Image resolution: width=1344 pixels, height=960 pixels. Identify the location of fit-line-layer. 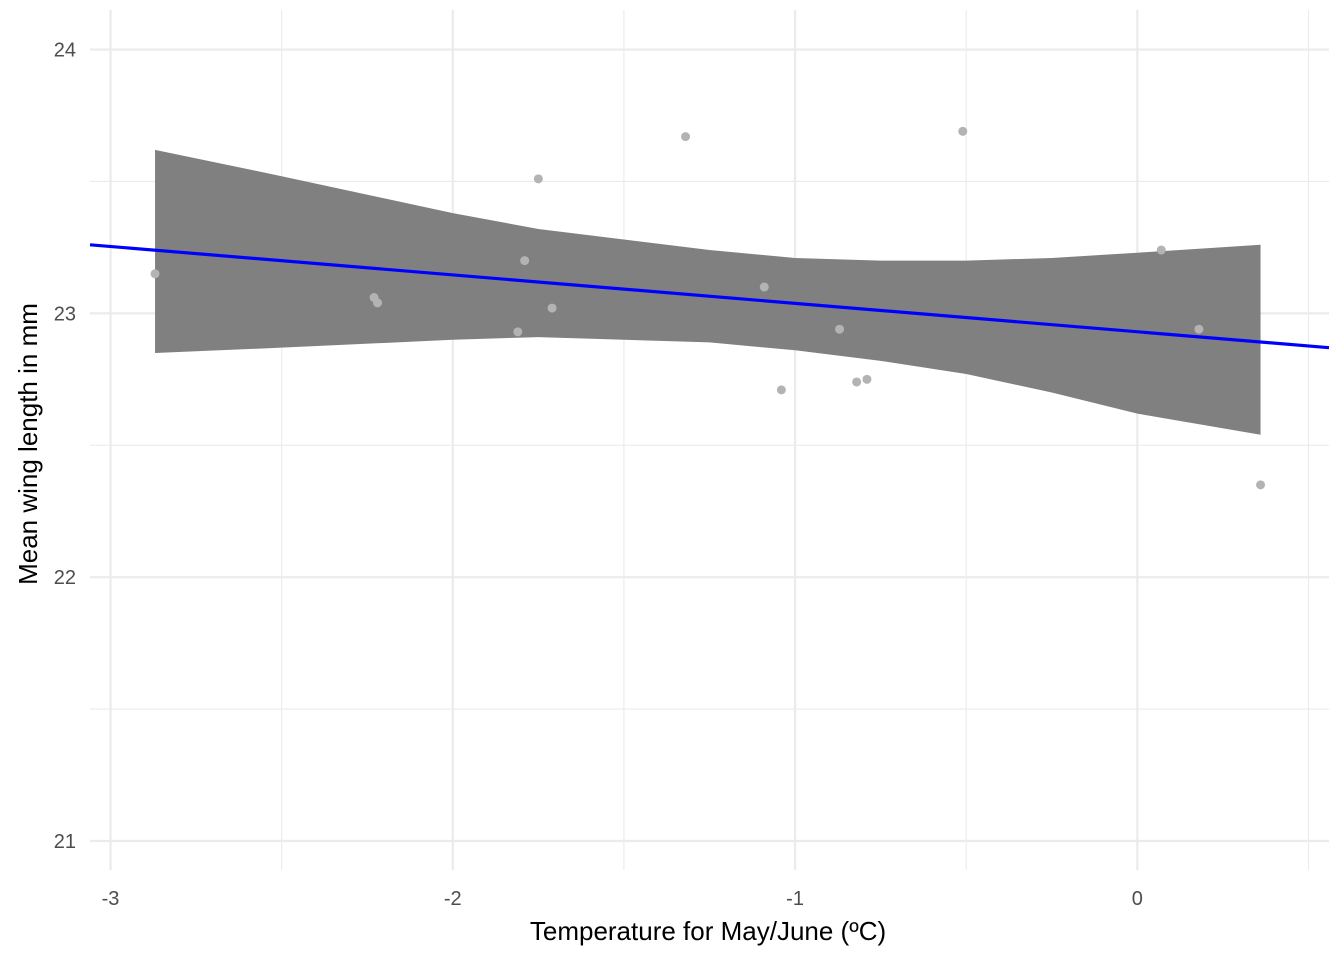
(709, 296).